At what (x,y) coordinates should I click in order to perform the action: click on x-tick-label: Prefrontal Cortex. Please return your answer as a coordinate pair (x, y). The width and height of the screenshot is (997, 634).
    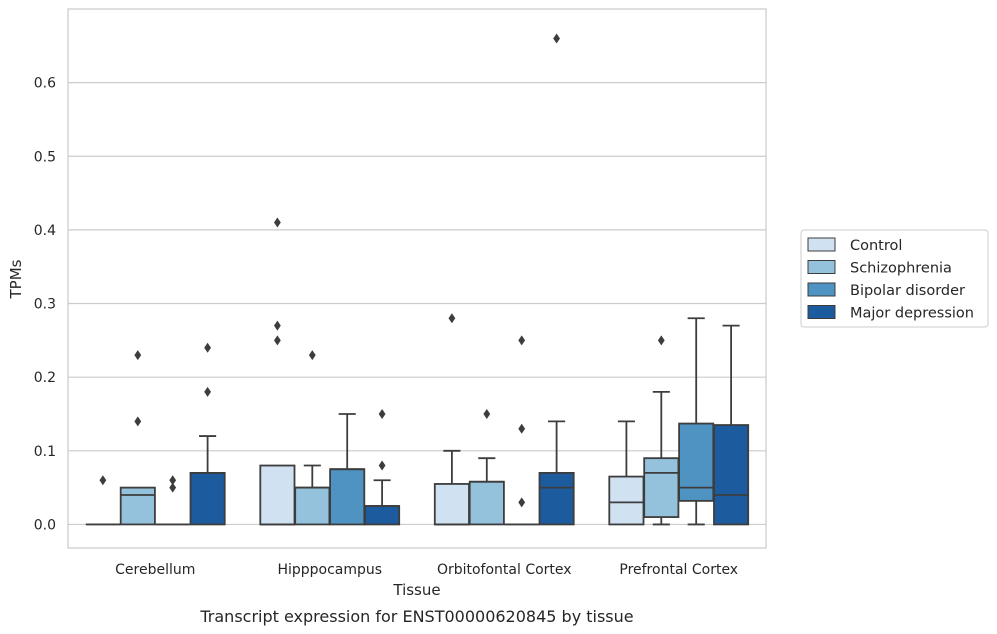
    Looking at the image, I should click on (678, 570).